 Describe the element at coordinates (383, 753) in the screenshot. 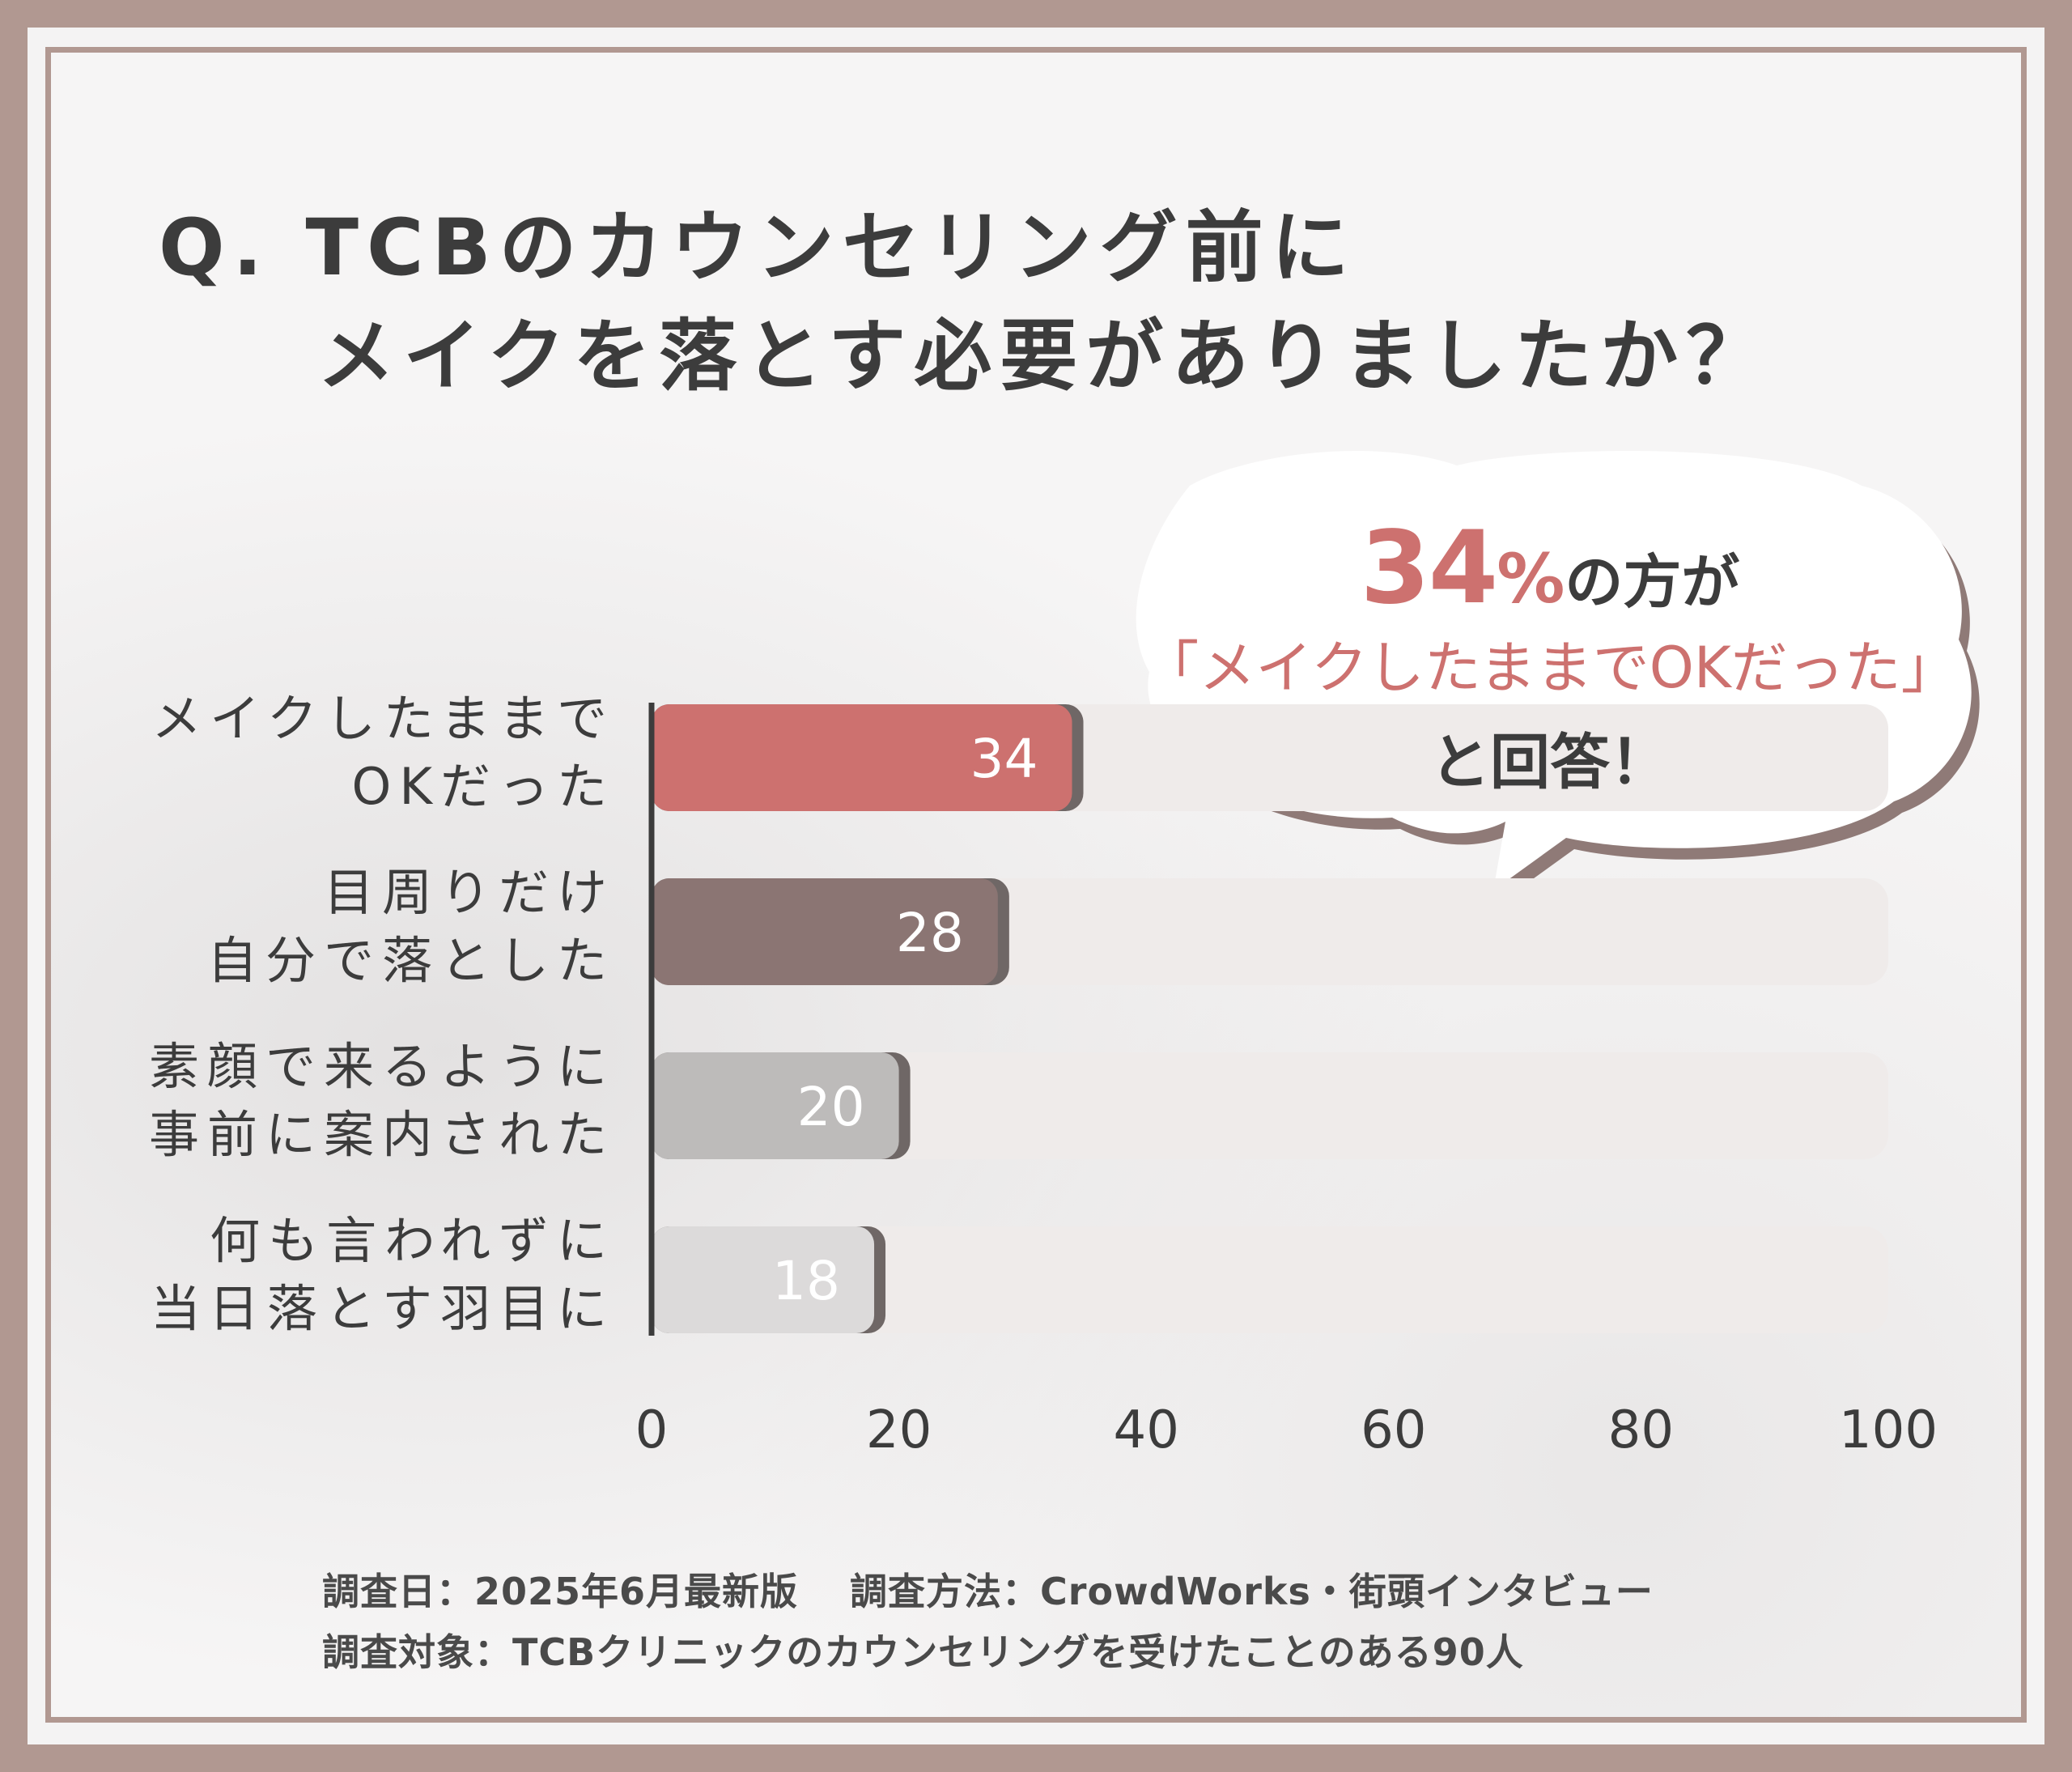

I see `category-label: メイクしたままで OKだった` at that location.